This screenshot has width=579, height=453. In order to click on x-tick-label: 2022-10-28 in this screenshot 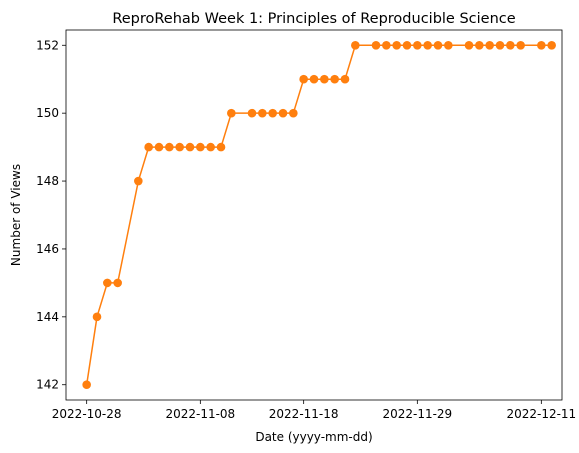, I will do `click(87, 414)`.